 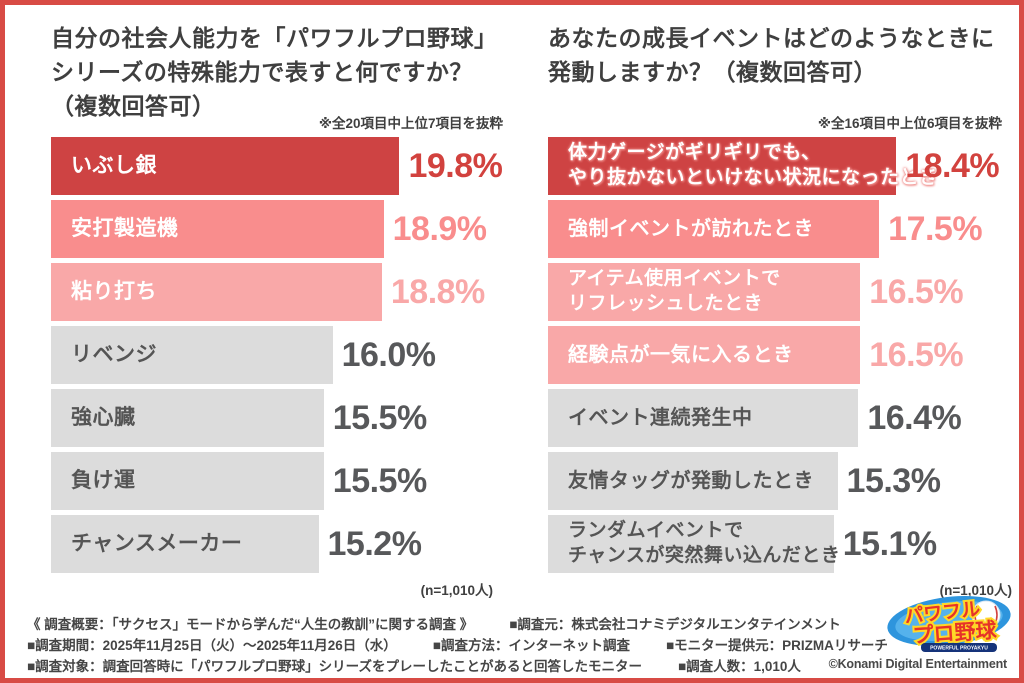 I want to click on bar: イベント連続発生中, so click(x=703, y=418).